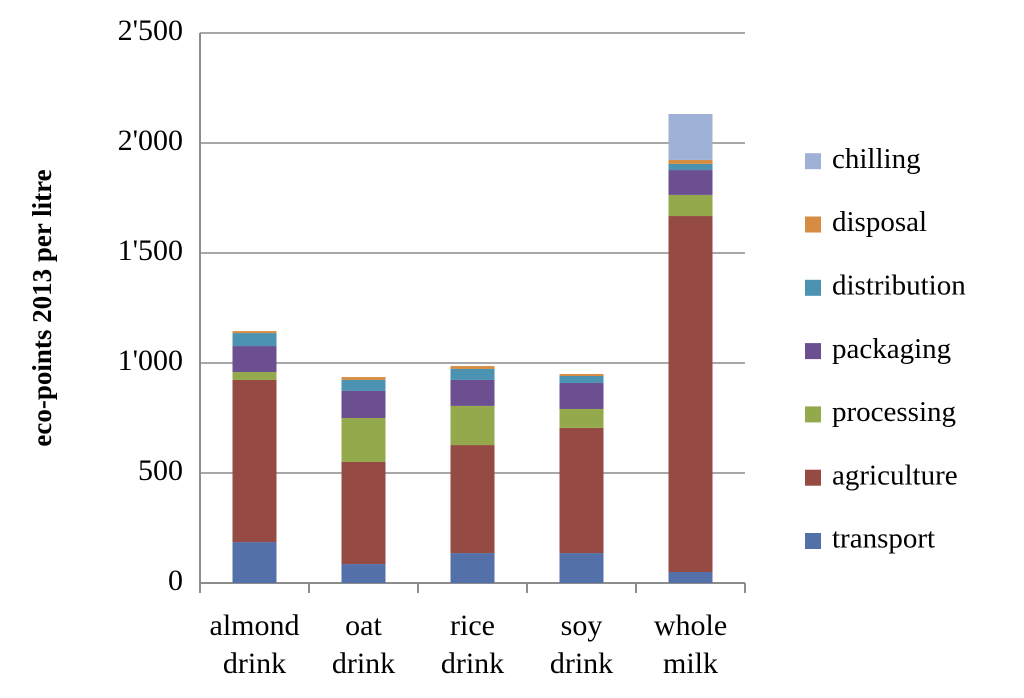 This screenshot has height=698, width=1024. What do you see at coordinates (894, 412) in the screenshot?
I see `legend-label: processing` at bounding box center [894, 412].